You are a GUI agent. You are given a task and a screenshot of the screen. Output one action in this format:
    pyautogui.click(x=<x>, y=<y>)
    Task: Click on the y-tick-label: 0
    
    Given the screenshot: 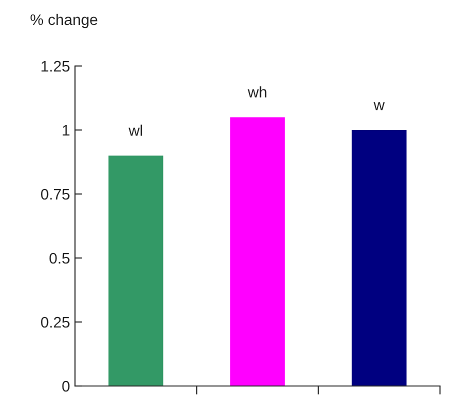 What is the action you would take?
    pyautogui.click(x=66, y=386)
    